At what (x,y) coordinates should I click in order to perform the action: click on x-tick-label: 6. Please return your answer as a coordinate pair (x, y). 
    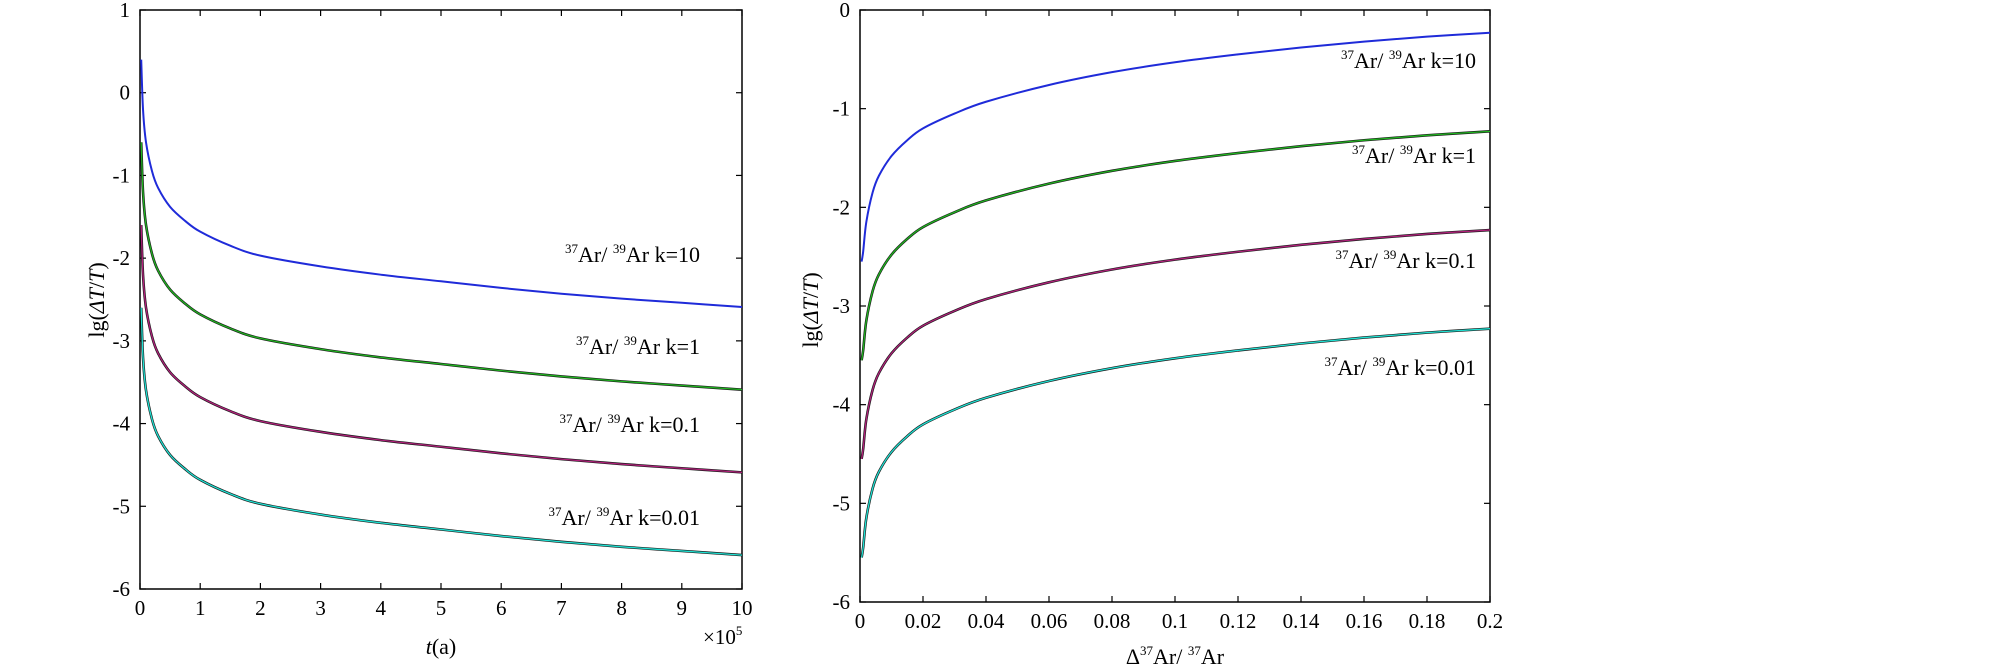
    Looking at the image, I should click on (501, 608).